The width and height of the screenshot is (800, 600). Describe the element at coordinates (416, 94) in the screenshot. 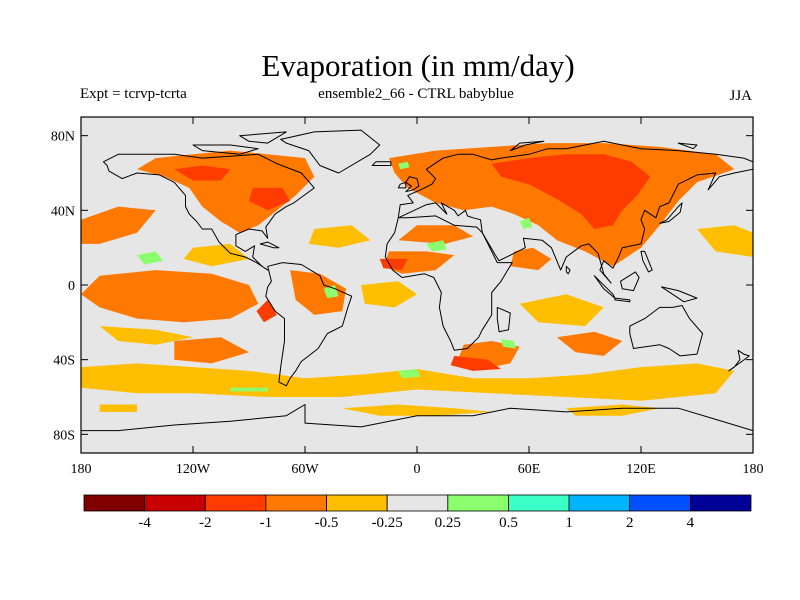

I see `ensemble-label: ensemble2_66 - CTRL babyblue` at that location.